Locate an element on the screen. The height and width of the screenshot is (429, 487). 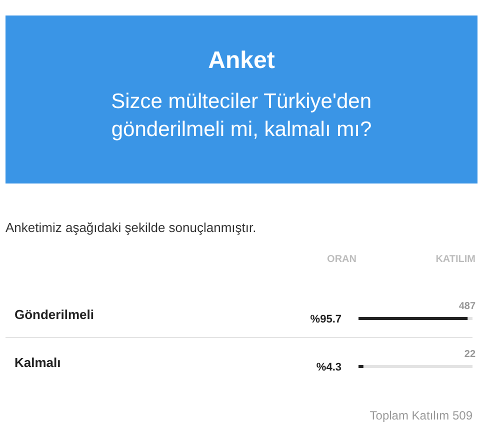
chart-subtitle: Sizce mülteciler Türkiye'den gönderilmeli mi, kalmalı mı? is located at coordinates (241, 115).